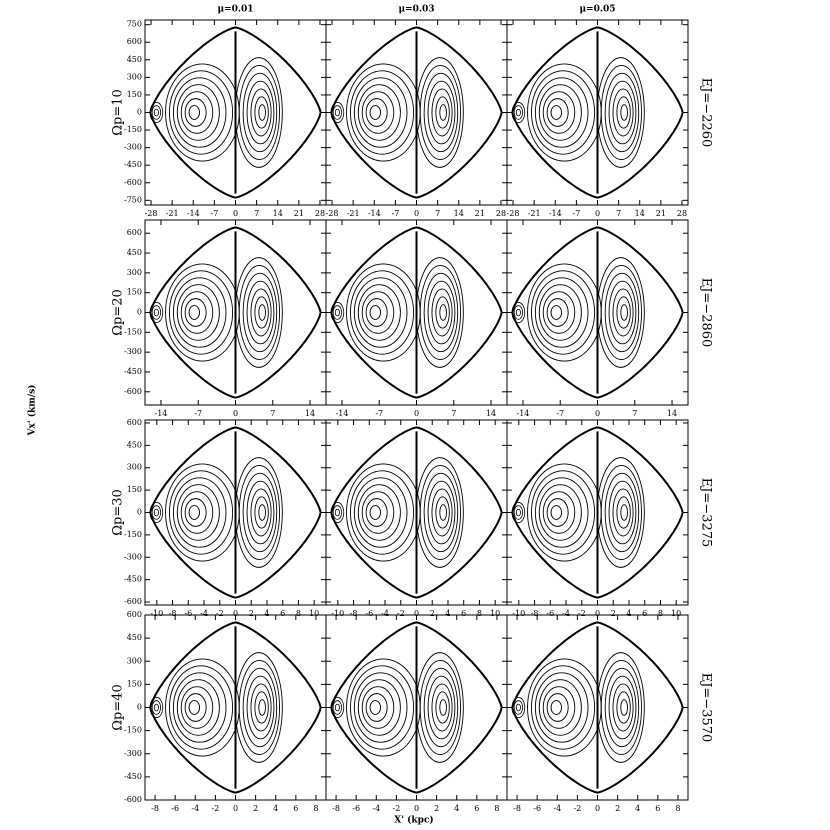  I want to click on y-tick-label: -450, so click(133, 579).